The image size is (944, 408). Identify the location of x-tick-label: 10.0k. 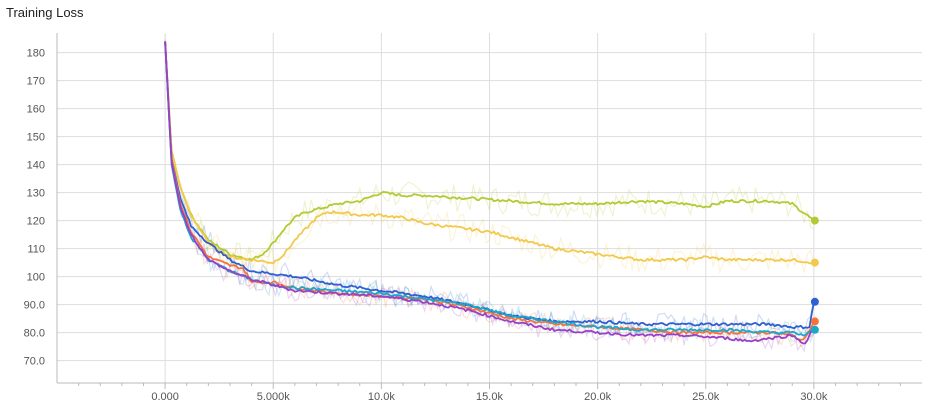
(381, 397).